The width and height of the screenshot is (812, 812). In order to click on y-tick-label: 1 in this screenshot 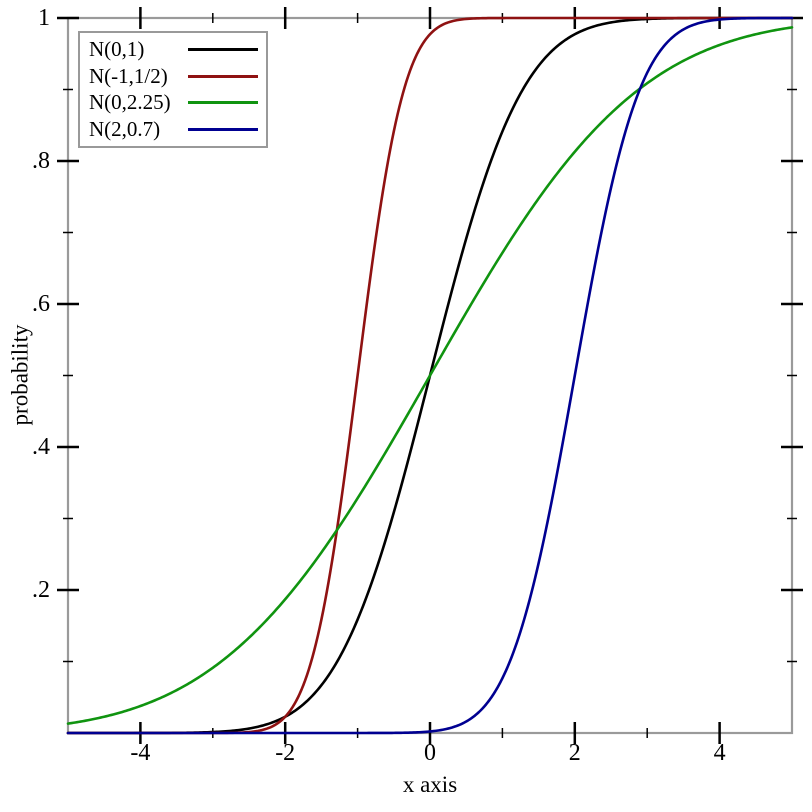, I will do `click(44, 18)`.